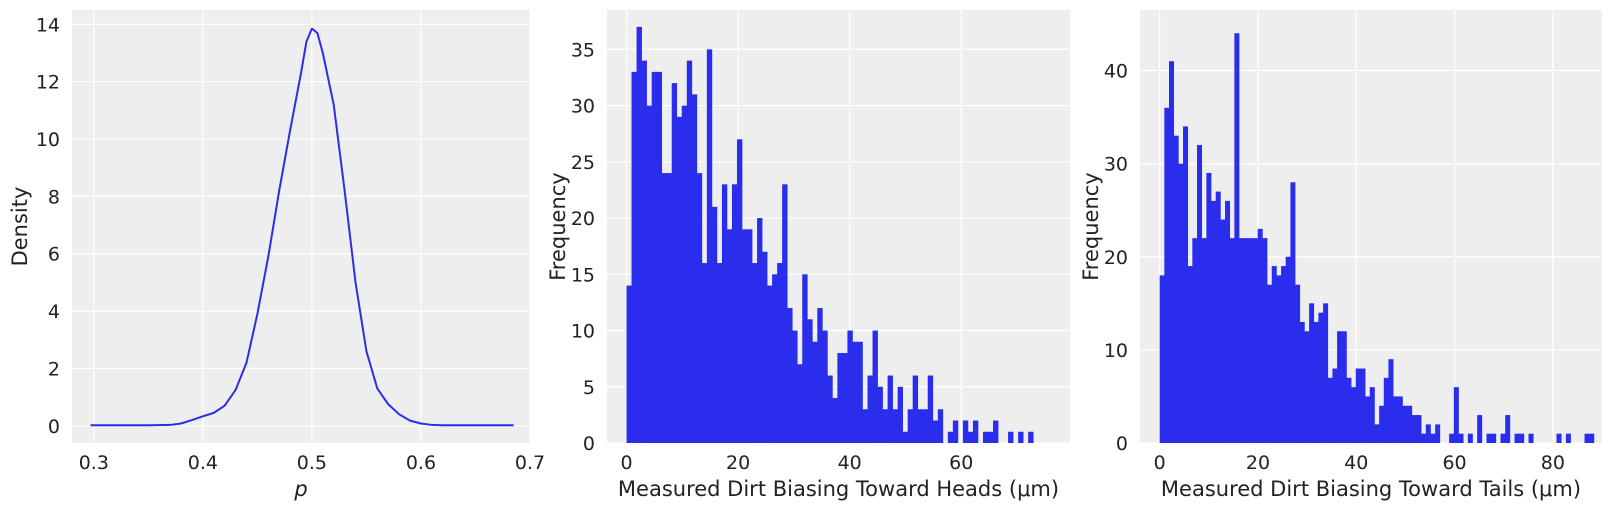 This screenshot has width=1611, height=511. Describe the element at coordinates (583, 163) in the screenshot. I see `y-tick-label: 25` at that location.